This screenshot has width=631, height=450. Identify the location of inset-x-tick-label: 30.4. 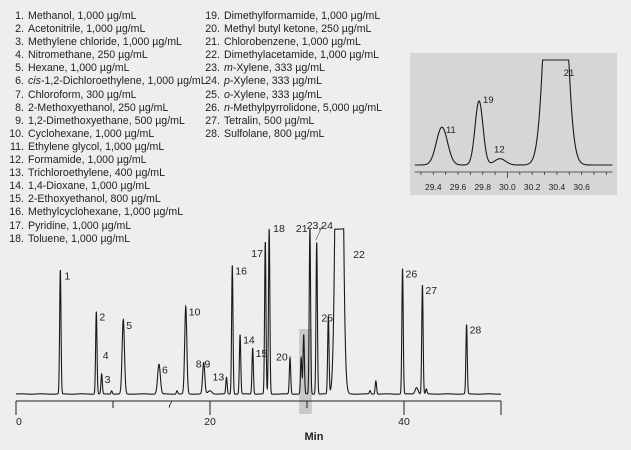
(557, 187).